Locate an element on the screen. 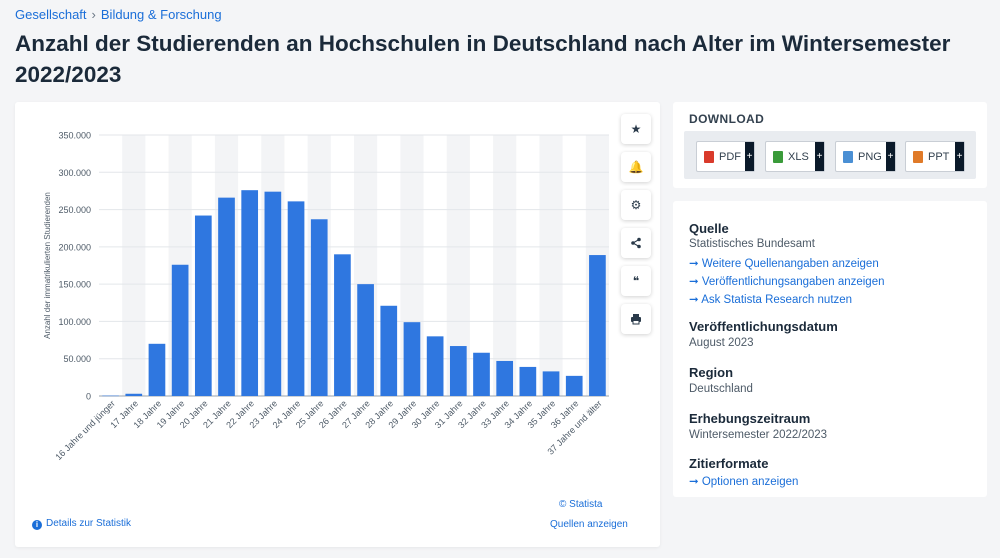 This screenshot has width=1000, height=558. more-sources-link: ➞ Weitere Quellenangaben anzeigen is located at coordinates (784, 264).